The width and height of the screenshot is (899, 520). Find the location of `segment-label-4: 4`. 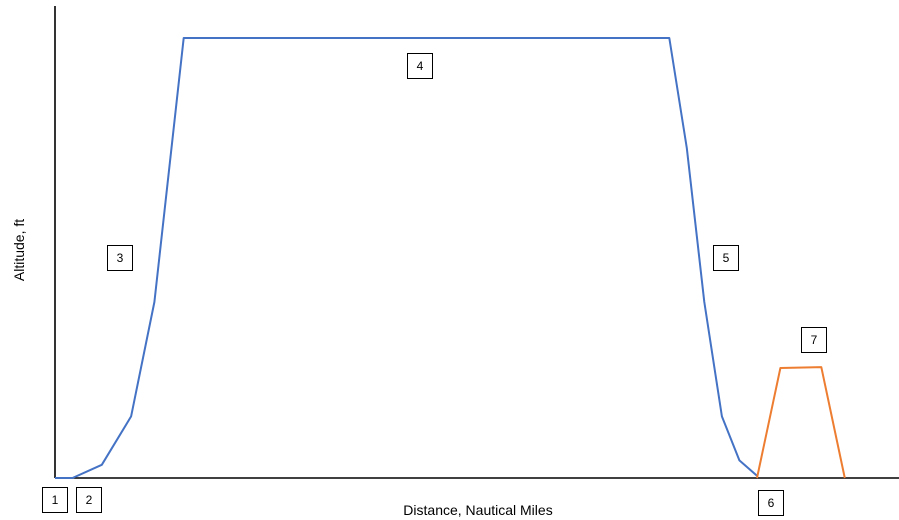

segment-label-4: 4 is located at coordinates (420, 66).